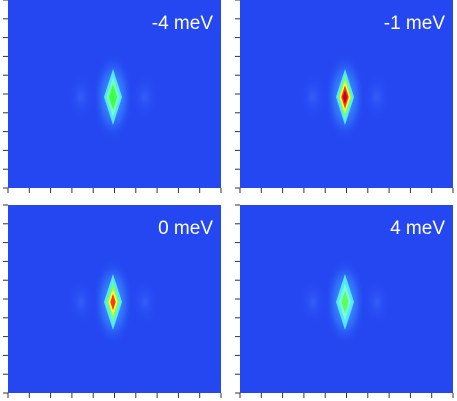 The image size is (457, 401). I want to click on panel-label: -1 meV, so click(415, 23).